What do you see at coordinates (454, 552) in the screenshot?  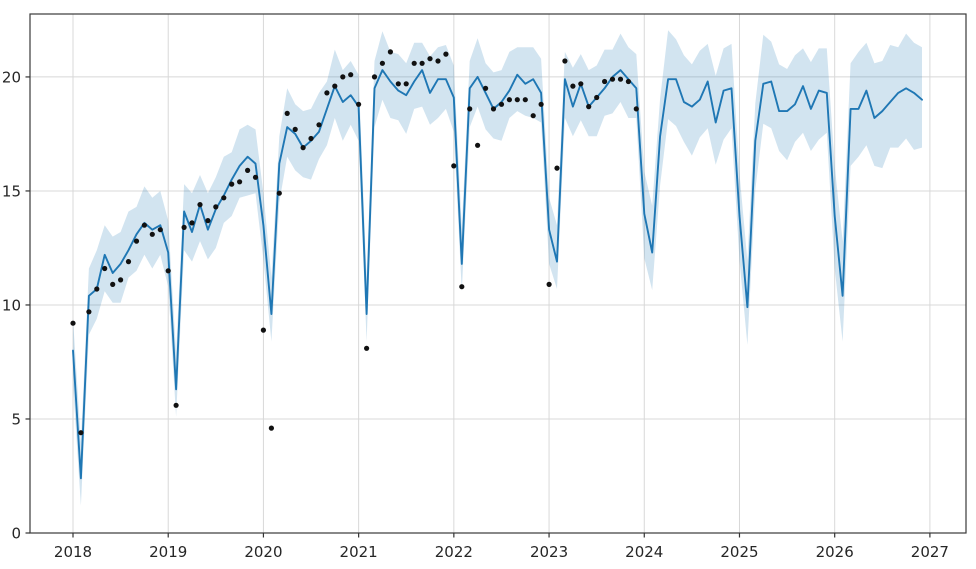 I see `x-tick-label: 2022` at bounding box center [454, 552].